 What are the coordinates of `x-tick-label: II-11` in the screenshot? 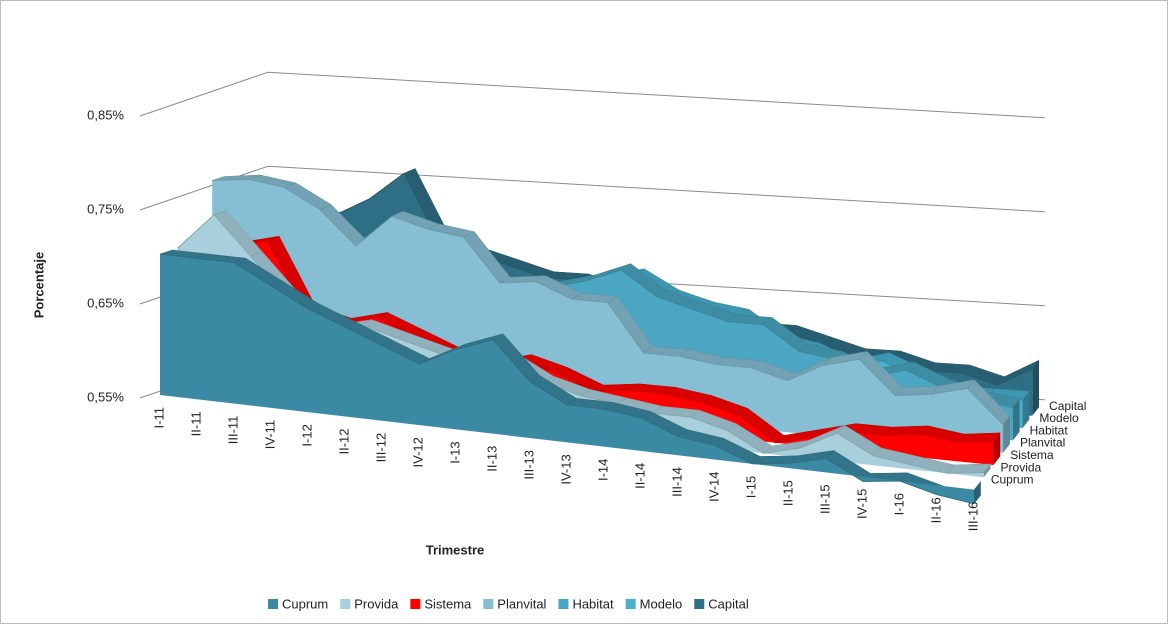 It's located at (195, 423).